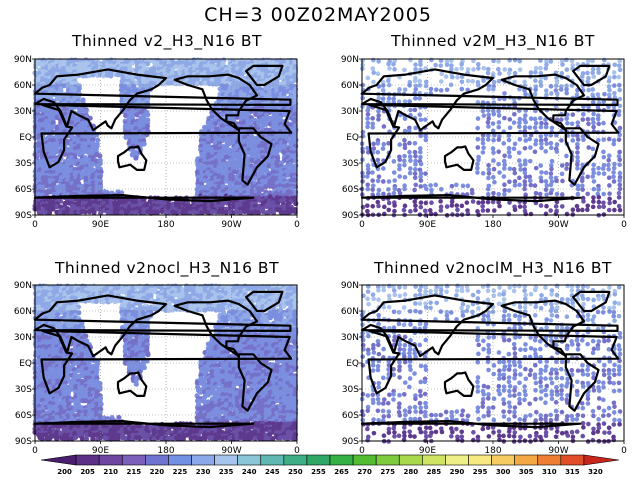 This screenshot has width=636, height=486. What do you see at coordinates (493, 41) in the screenshot?
I see `panel-title-2: Thinned v2M_H3_N16 BT` at bounding box center [493, 41].